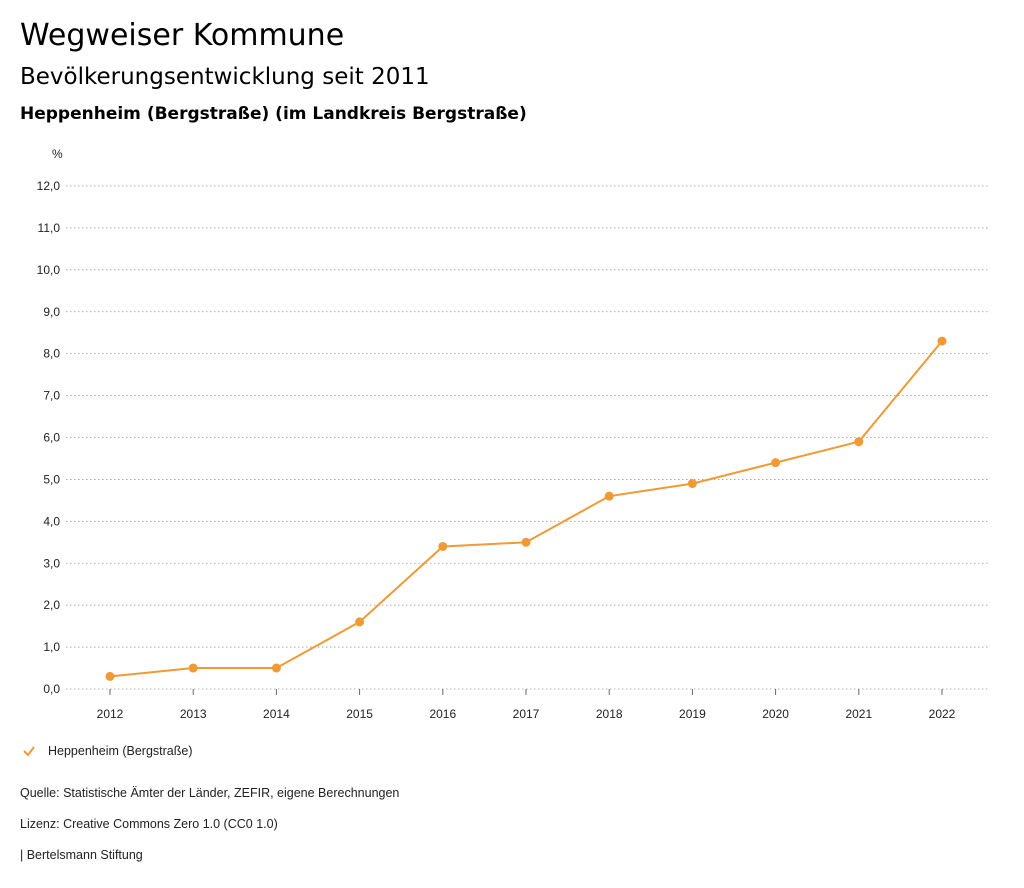 The height and width of the screenshot is (888, 1024). Describe the element at coordinates (182, 35) in the screenshot. I see `page-title: Wegweiser Kommune` at that location.